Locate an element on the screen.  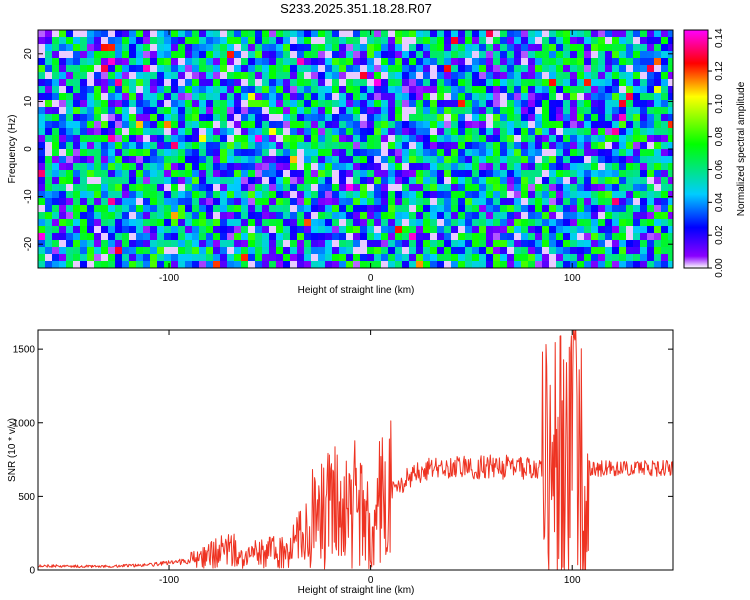
top-y-tick-label: -20 is located at coordinates (28, 244).